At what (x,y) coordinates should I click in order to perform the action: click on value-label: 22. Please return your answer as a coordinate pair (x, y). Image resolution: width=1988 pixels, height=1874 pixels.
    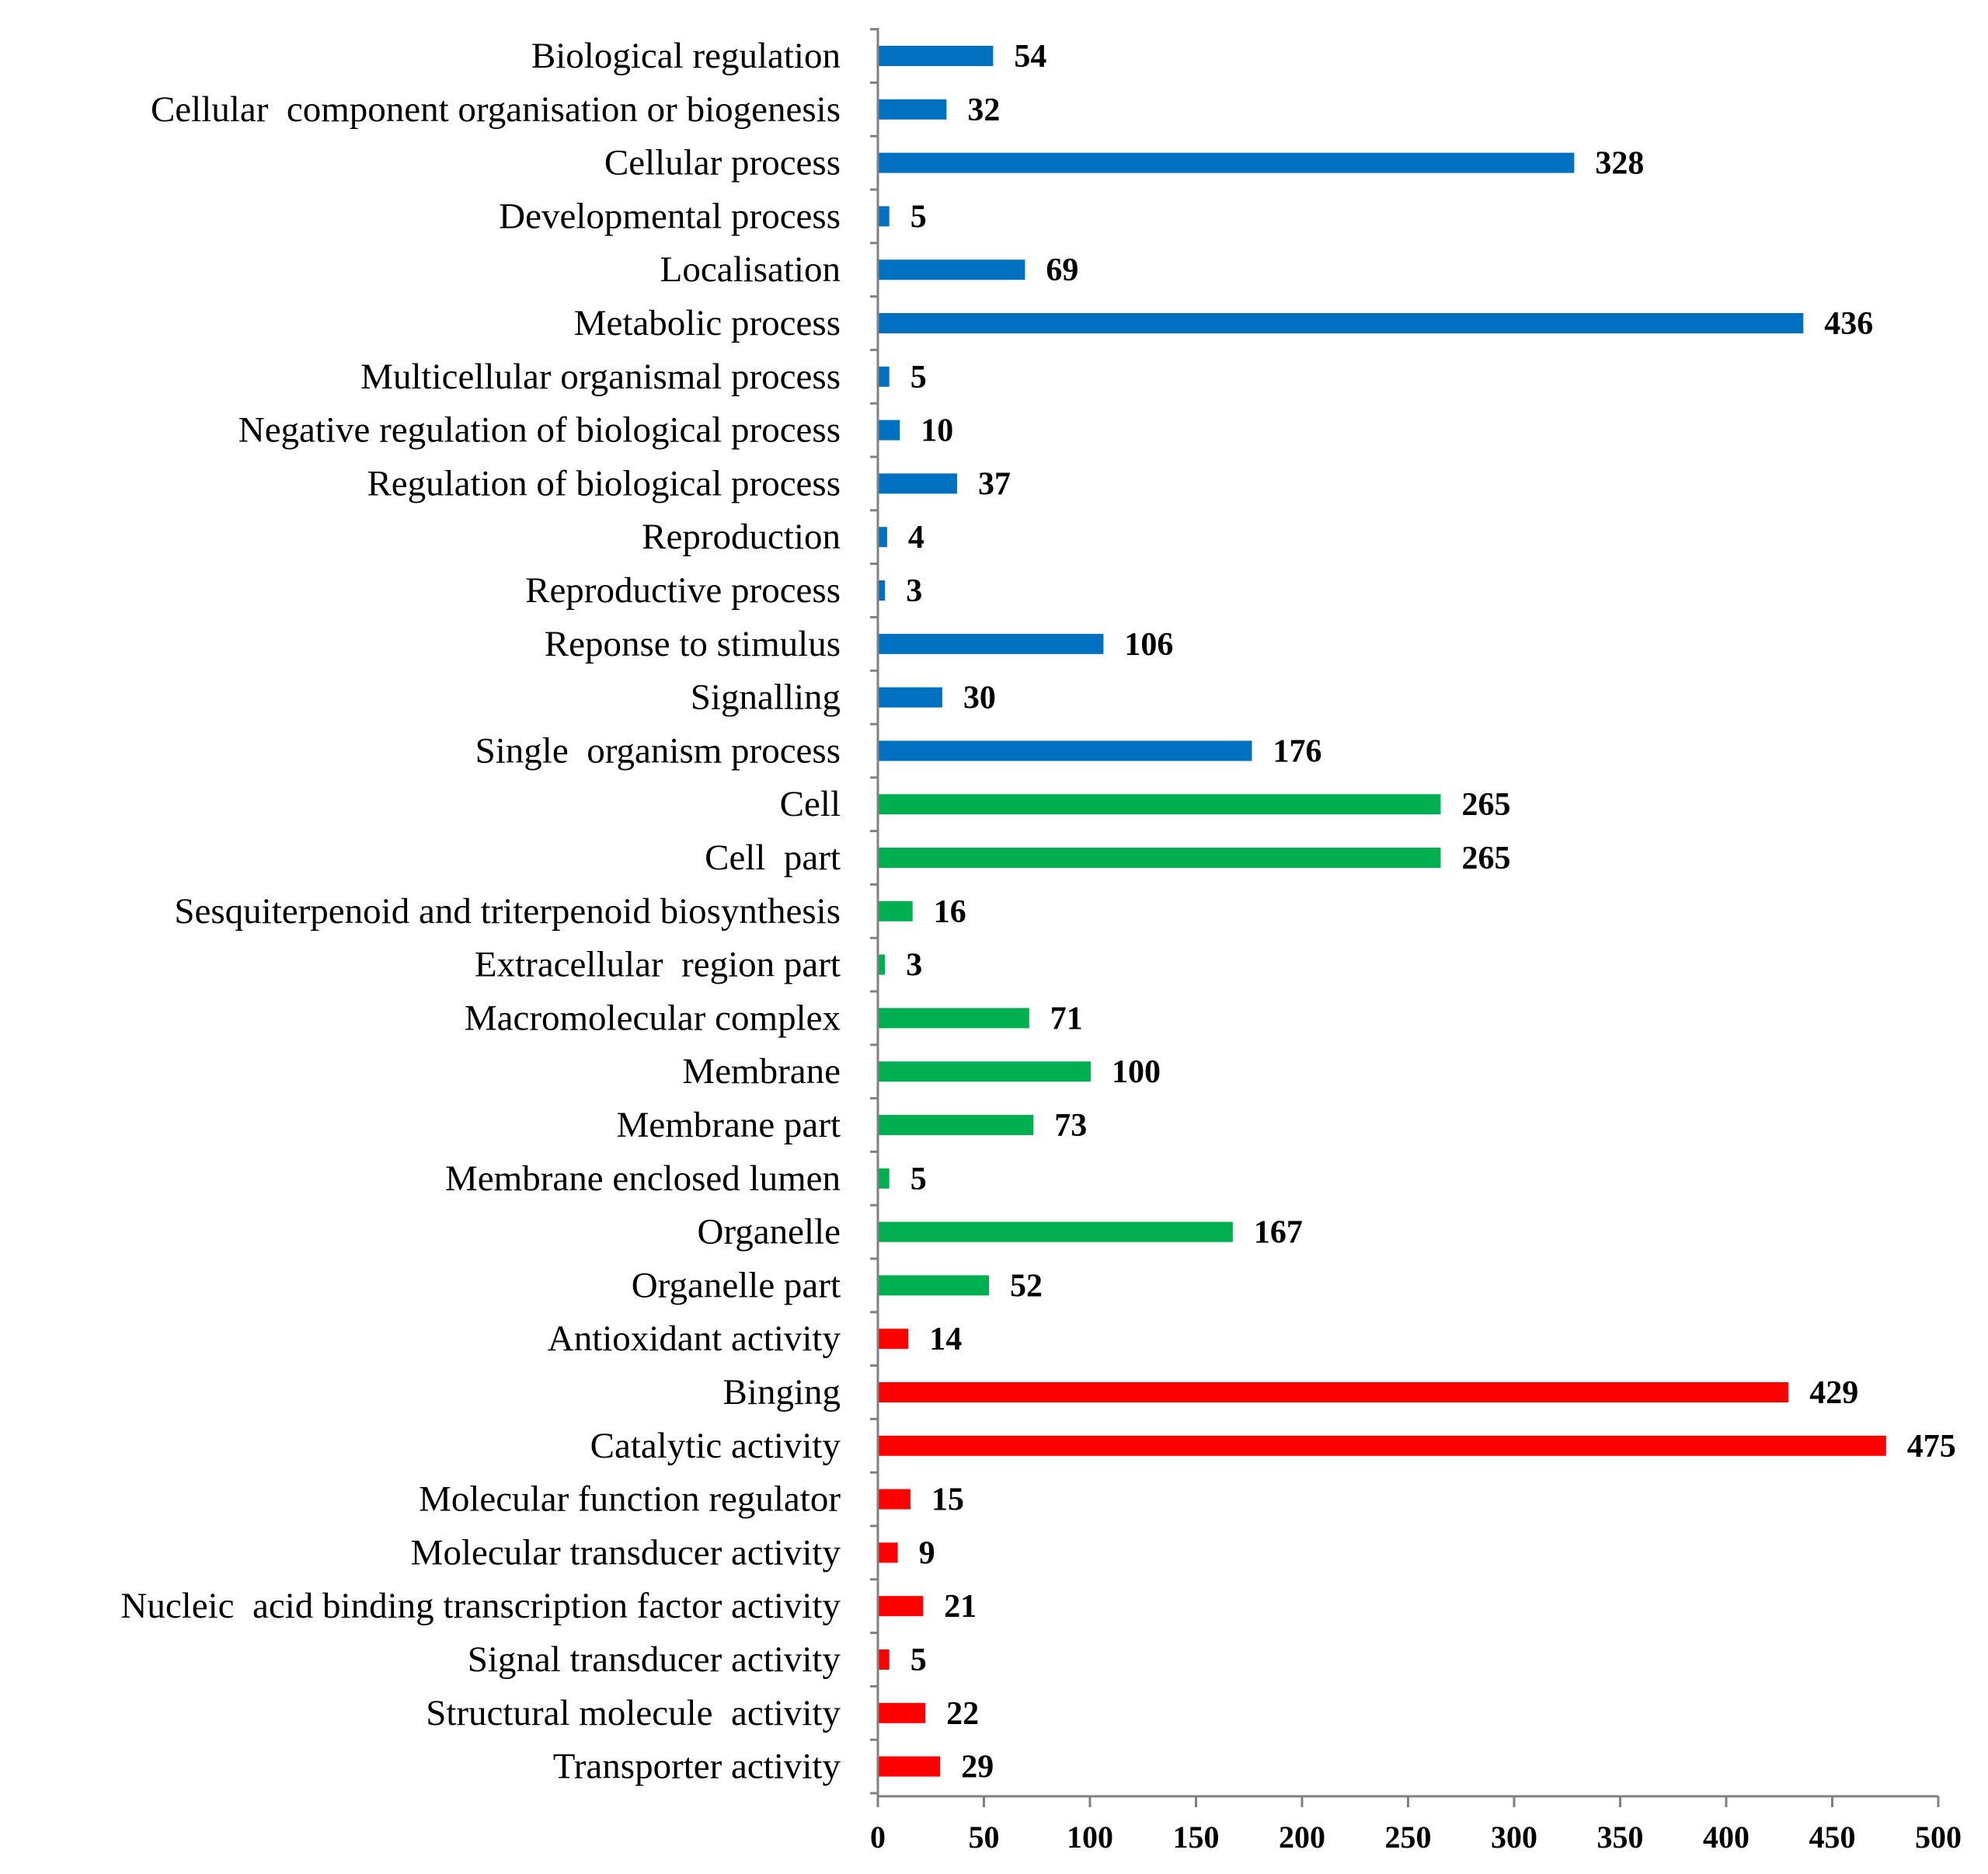
    Looking at the image, I should click on (962, 1714).